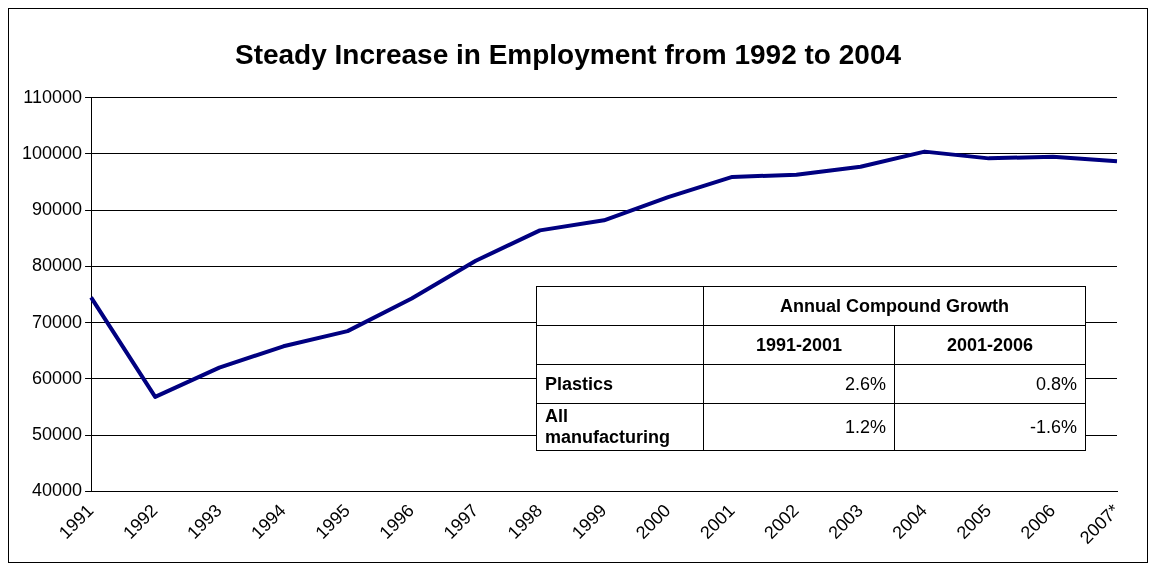 Image resolution: width=1158 pixels, height=571 pixels. I want to click on annotation: Plastics, so click(620, 384).